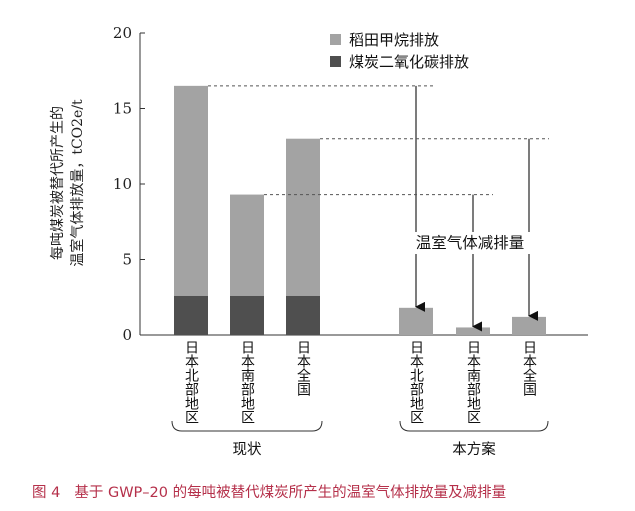 This screenshot has width=635, height=511. I want to click on legend-label: 稻田甲烷排放, so click(394, 40).